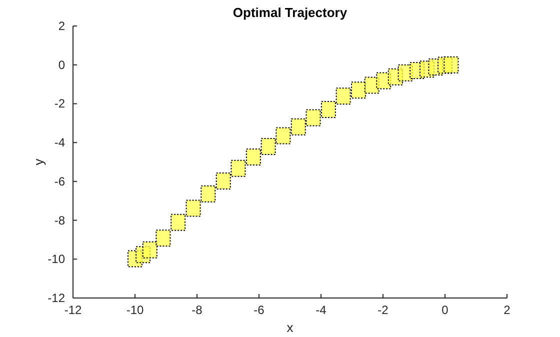  I want to click on x-tick-label: -6, so click(259, 310).